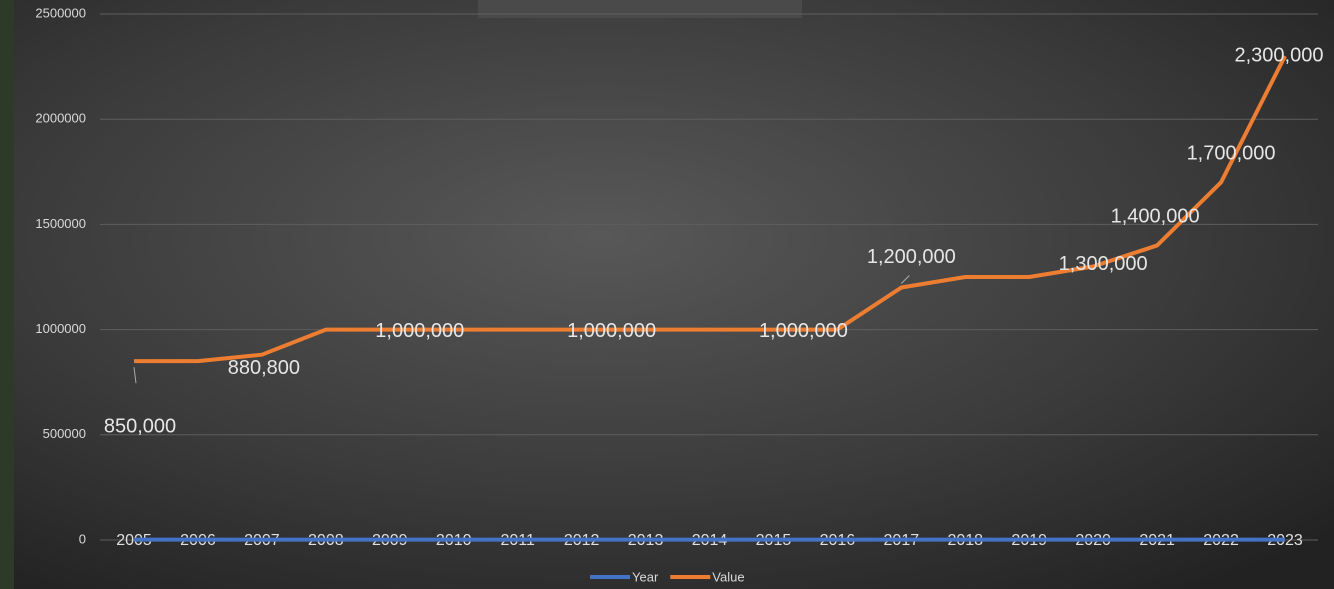 This screenshot has width=1334, height=589. I want to click on y-tick-label: 1000000, so click(60, 328).